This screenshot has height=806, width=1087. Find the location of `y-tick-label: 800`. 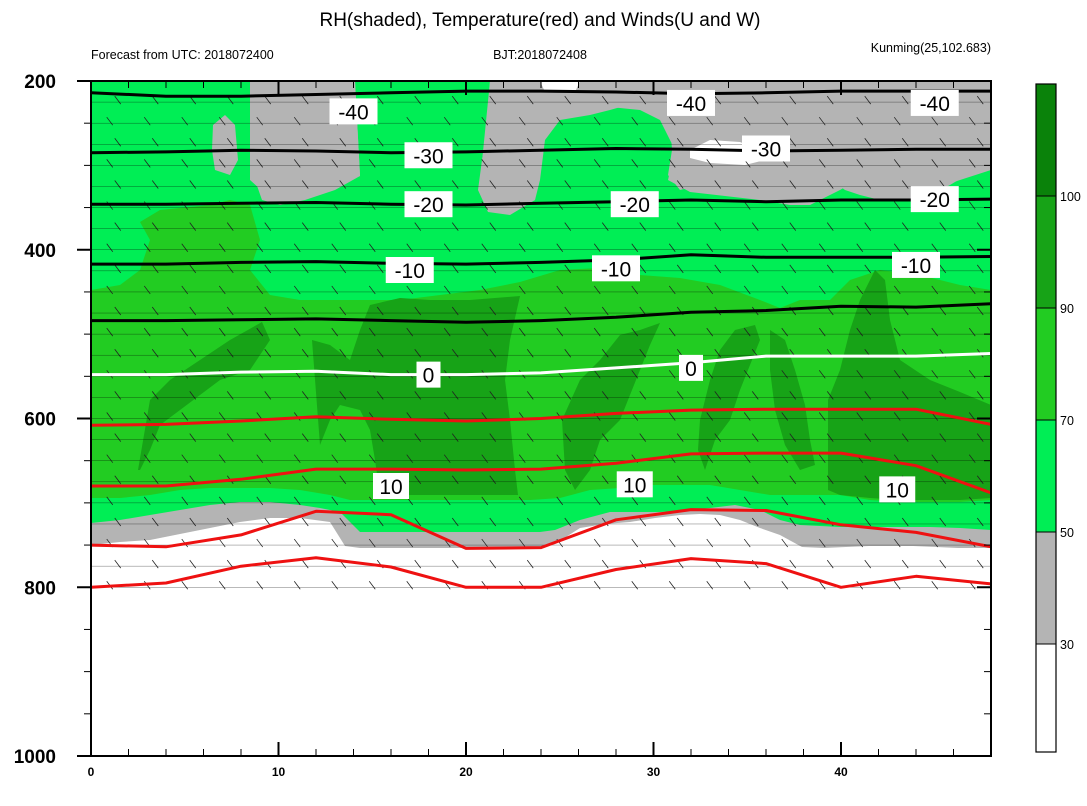

y-tick-label: 800 is located at coordinates (40, 588).